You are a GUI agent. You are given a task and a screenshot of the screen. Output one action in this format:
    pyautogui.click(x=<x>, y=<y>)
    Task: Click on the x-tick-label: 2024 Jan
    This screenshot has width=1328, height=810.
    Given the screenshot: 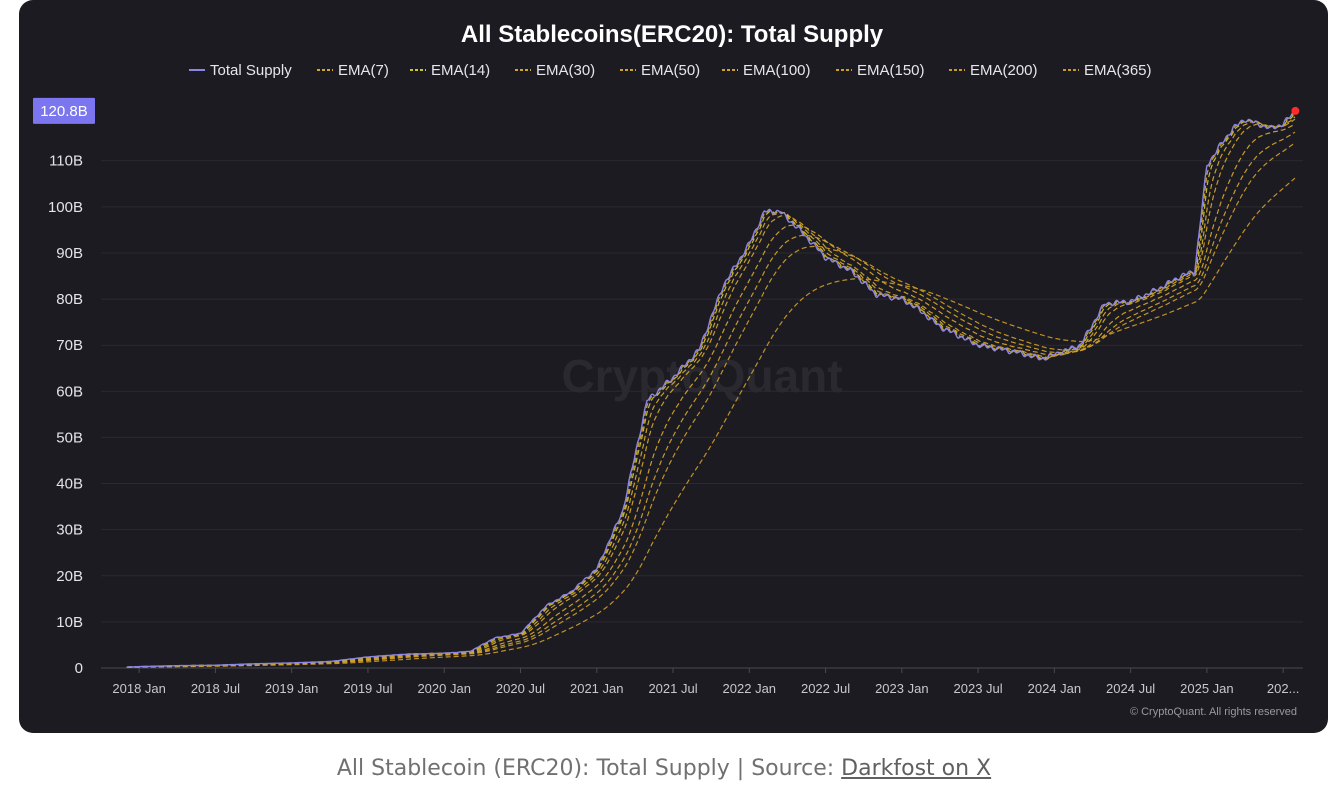 What is the action you would take?
    pyautogui.click(x=1055, y=688)
    